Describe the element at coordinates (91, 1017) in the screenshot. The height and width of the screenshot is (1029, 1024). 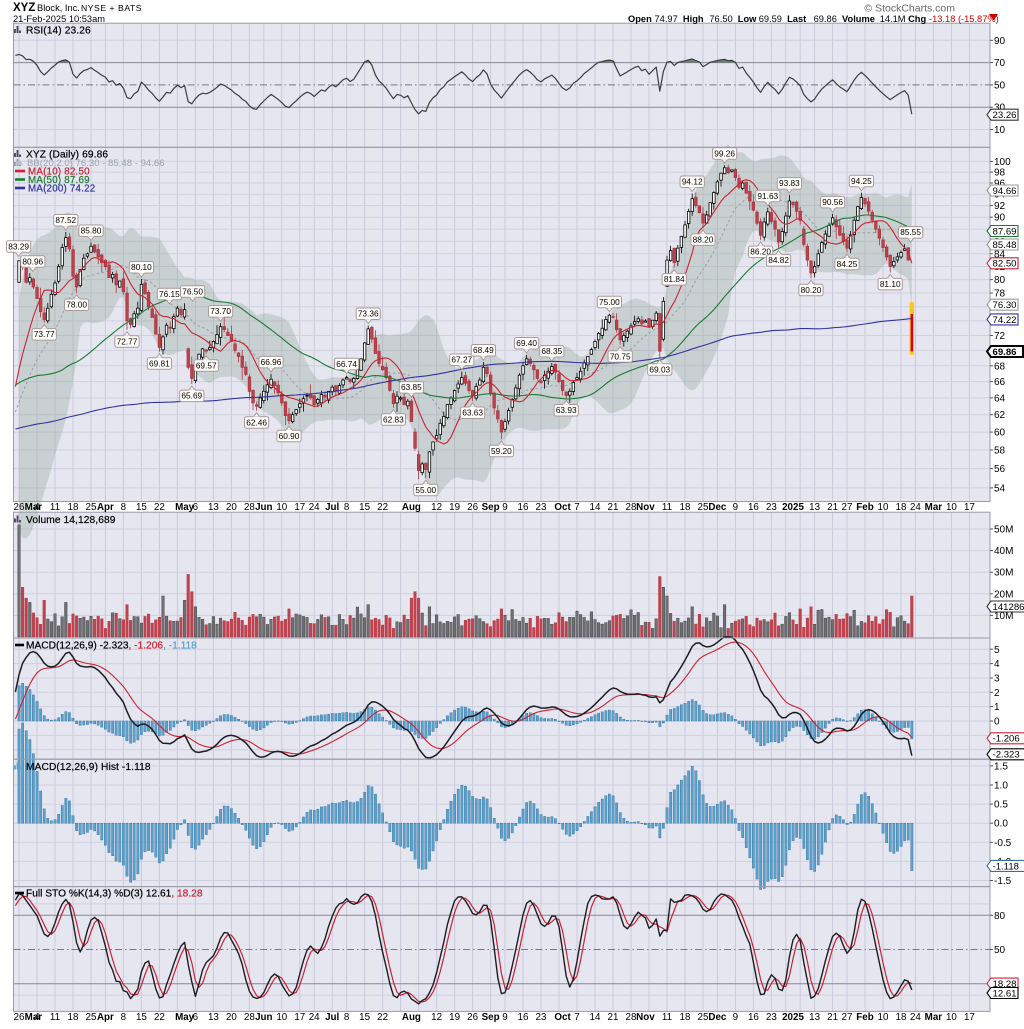
I see `svg-text: 25` at that location.